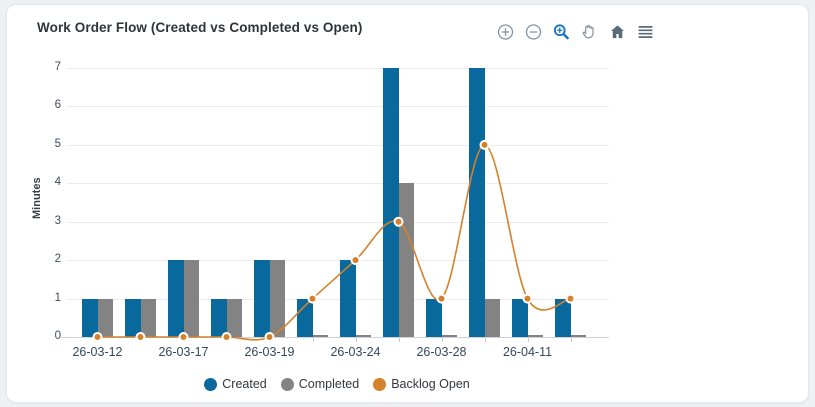  What do you see at coordinates (57, 336) in the screenshot?
I see `y-tick-label: 0` at bounding box center [57, 336].